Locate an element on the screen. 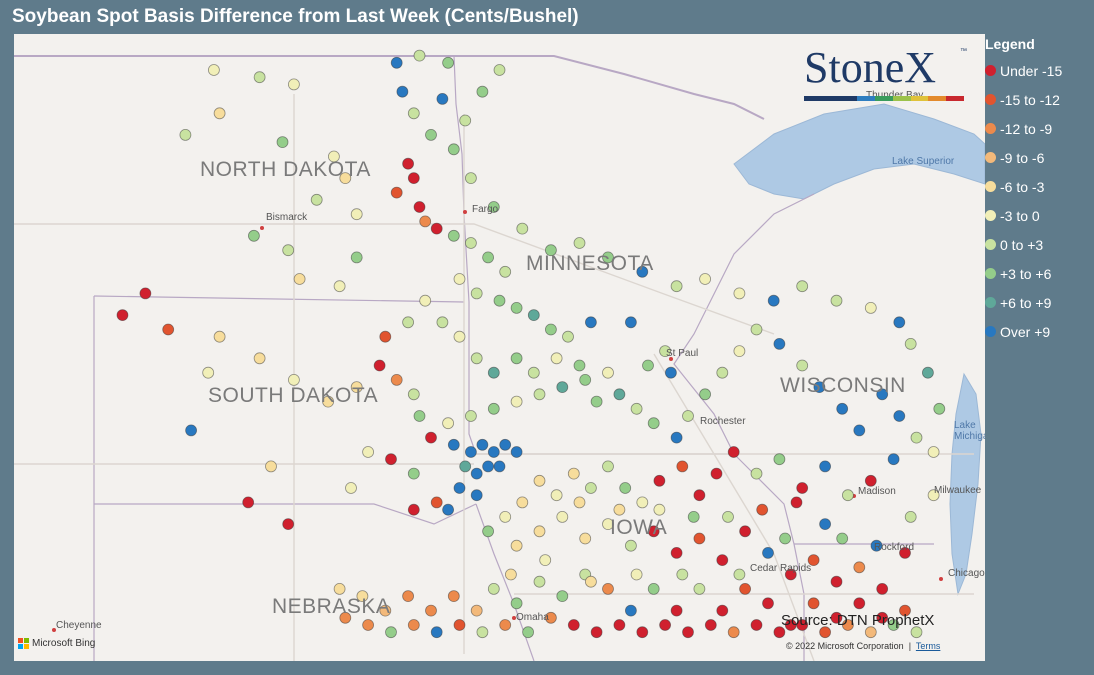 This screenshot has width=1094, height=675. legend-item: +6 to +9 is located at coordinates (1037, 302).